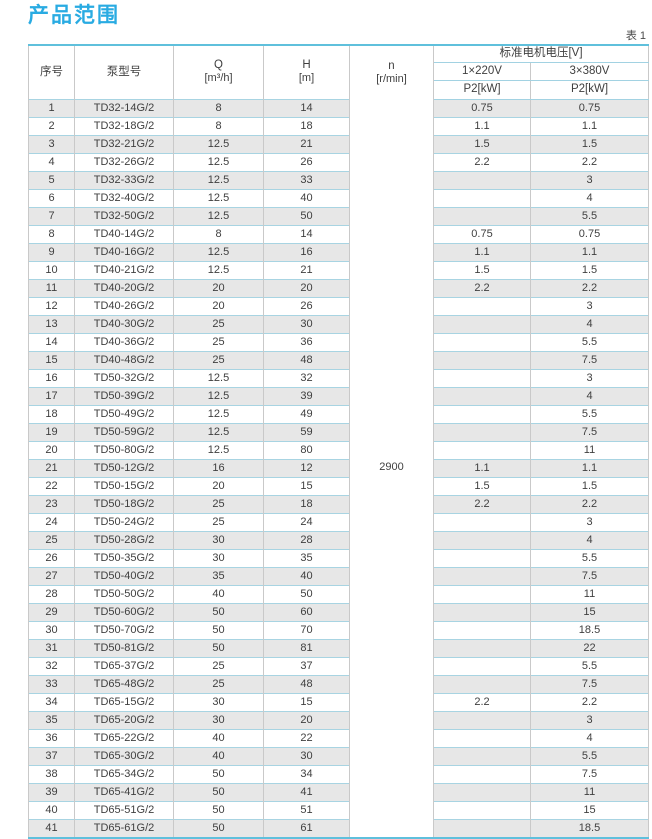  I want to click on cell-index: 21, so click(51, 467).